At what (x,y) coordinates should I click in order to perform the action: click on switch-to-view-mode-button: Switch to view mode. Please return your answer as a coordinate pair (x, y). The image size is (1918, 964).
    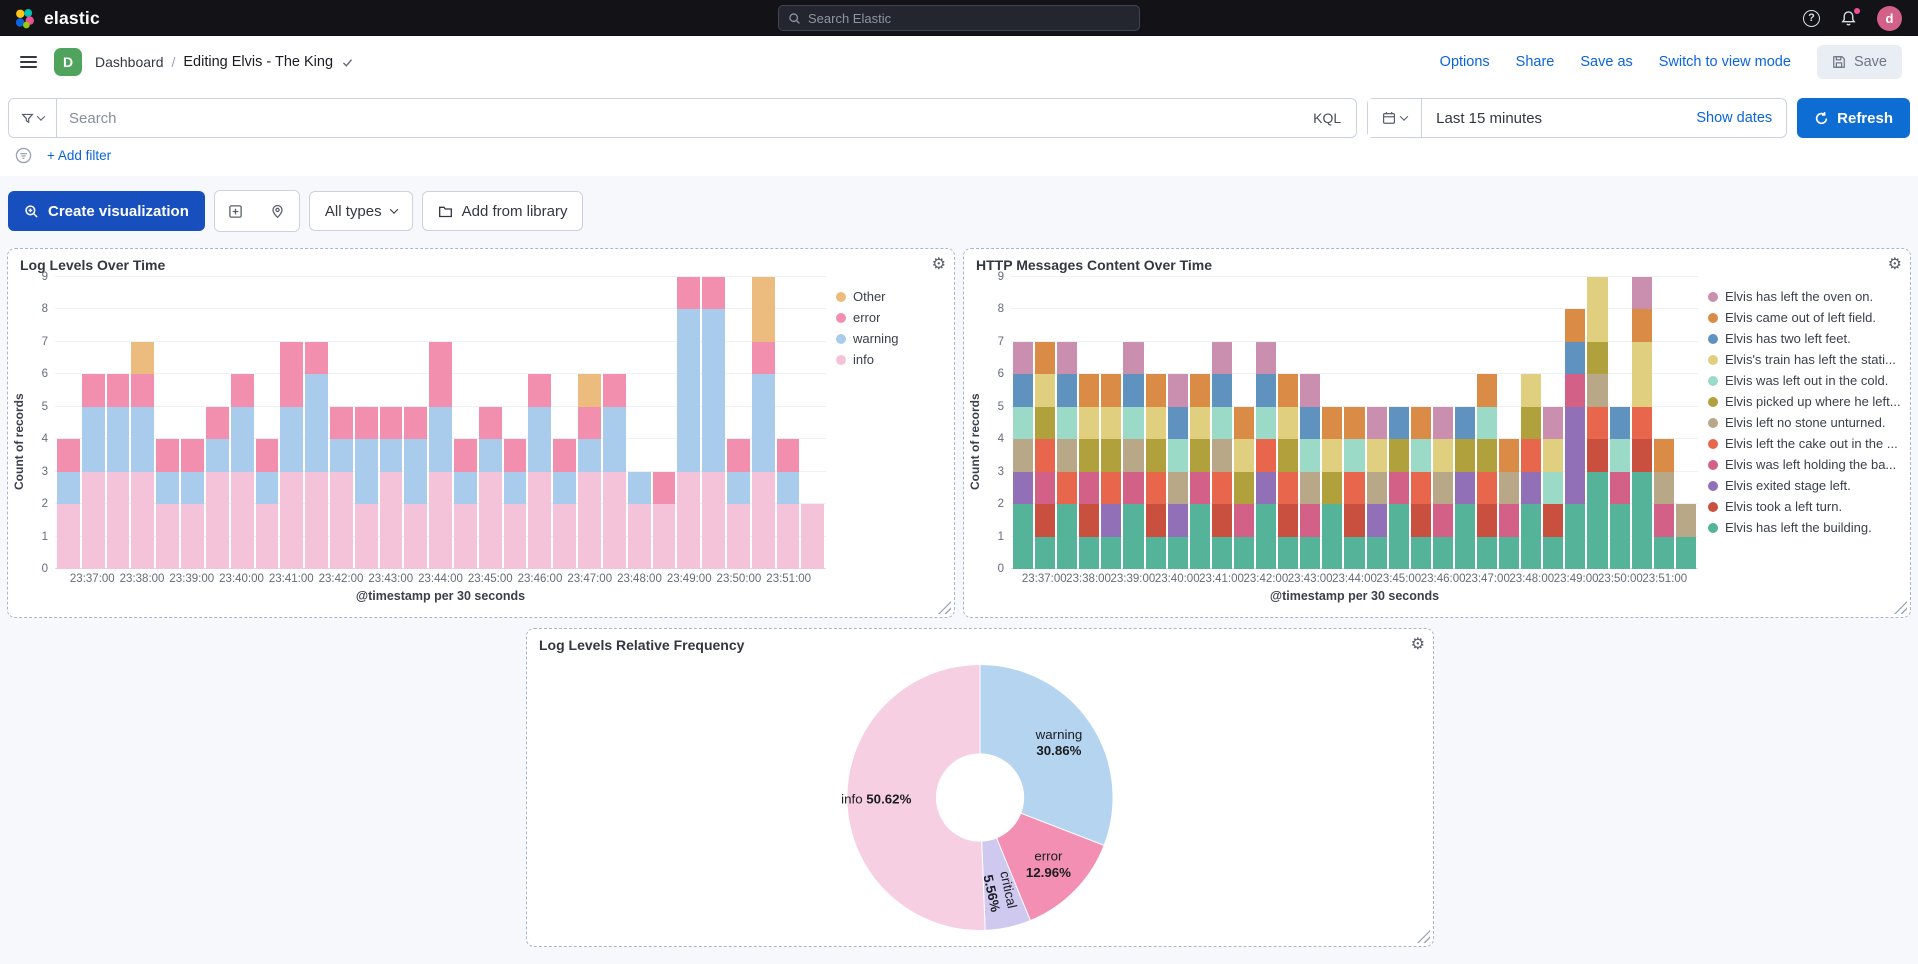
    Looking at the image, I should click on (1724, 62).